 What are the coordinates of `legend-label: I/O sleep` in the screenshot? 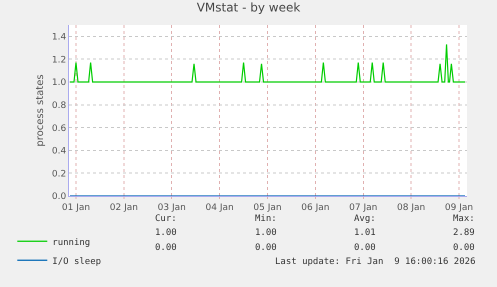 It's located at (77, 261).